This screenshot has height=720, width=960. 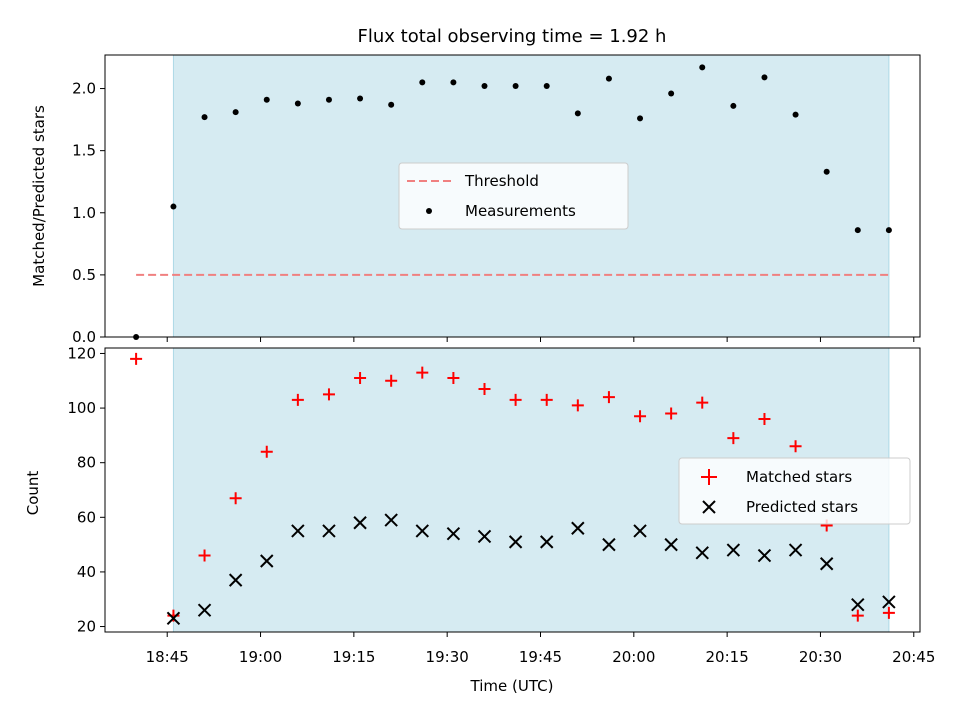 What do you see at coordinates (512, 686) in the screenshot?
I see `x-axis-label: Time (UTC)` at bounding box center [512, 686].